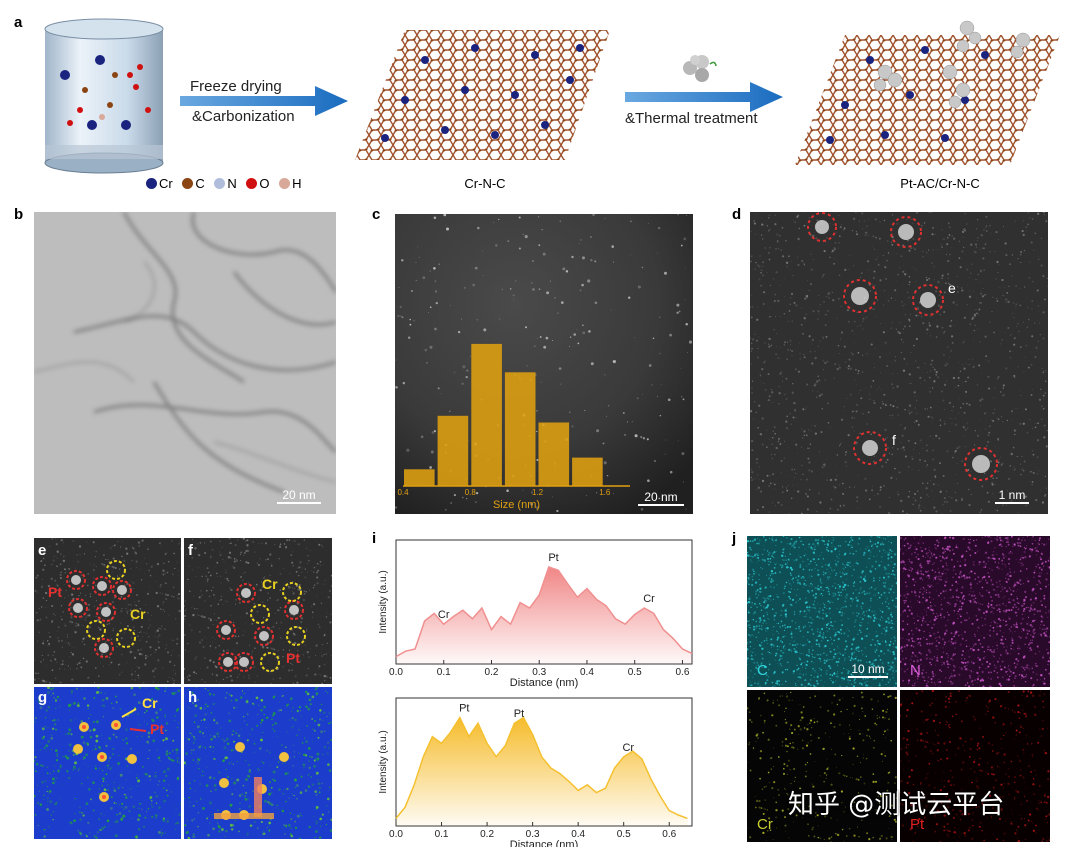 The height and width of the screenshot is (847, 1080). What do you see at coordinates (396, 834) in the screenshot?
I see `profile-tick-1-0: 0.0` at bounding box center [396, 834].